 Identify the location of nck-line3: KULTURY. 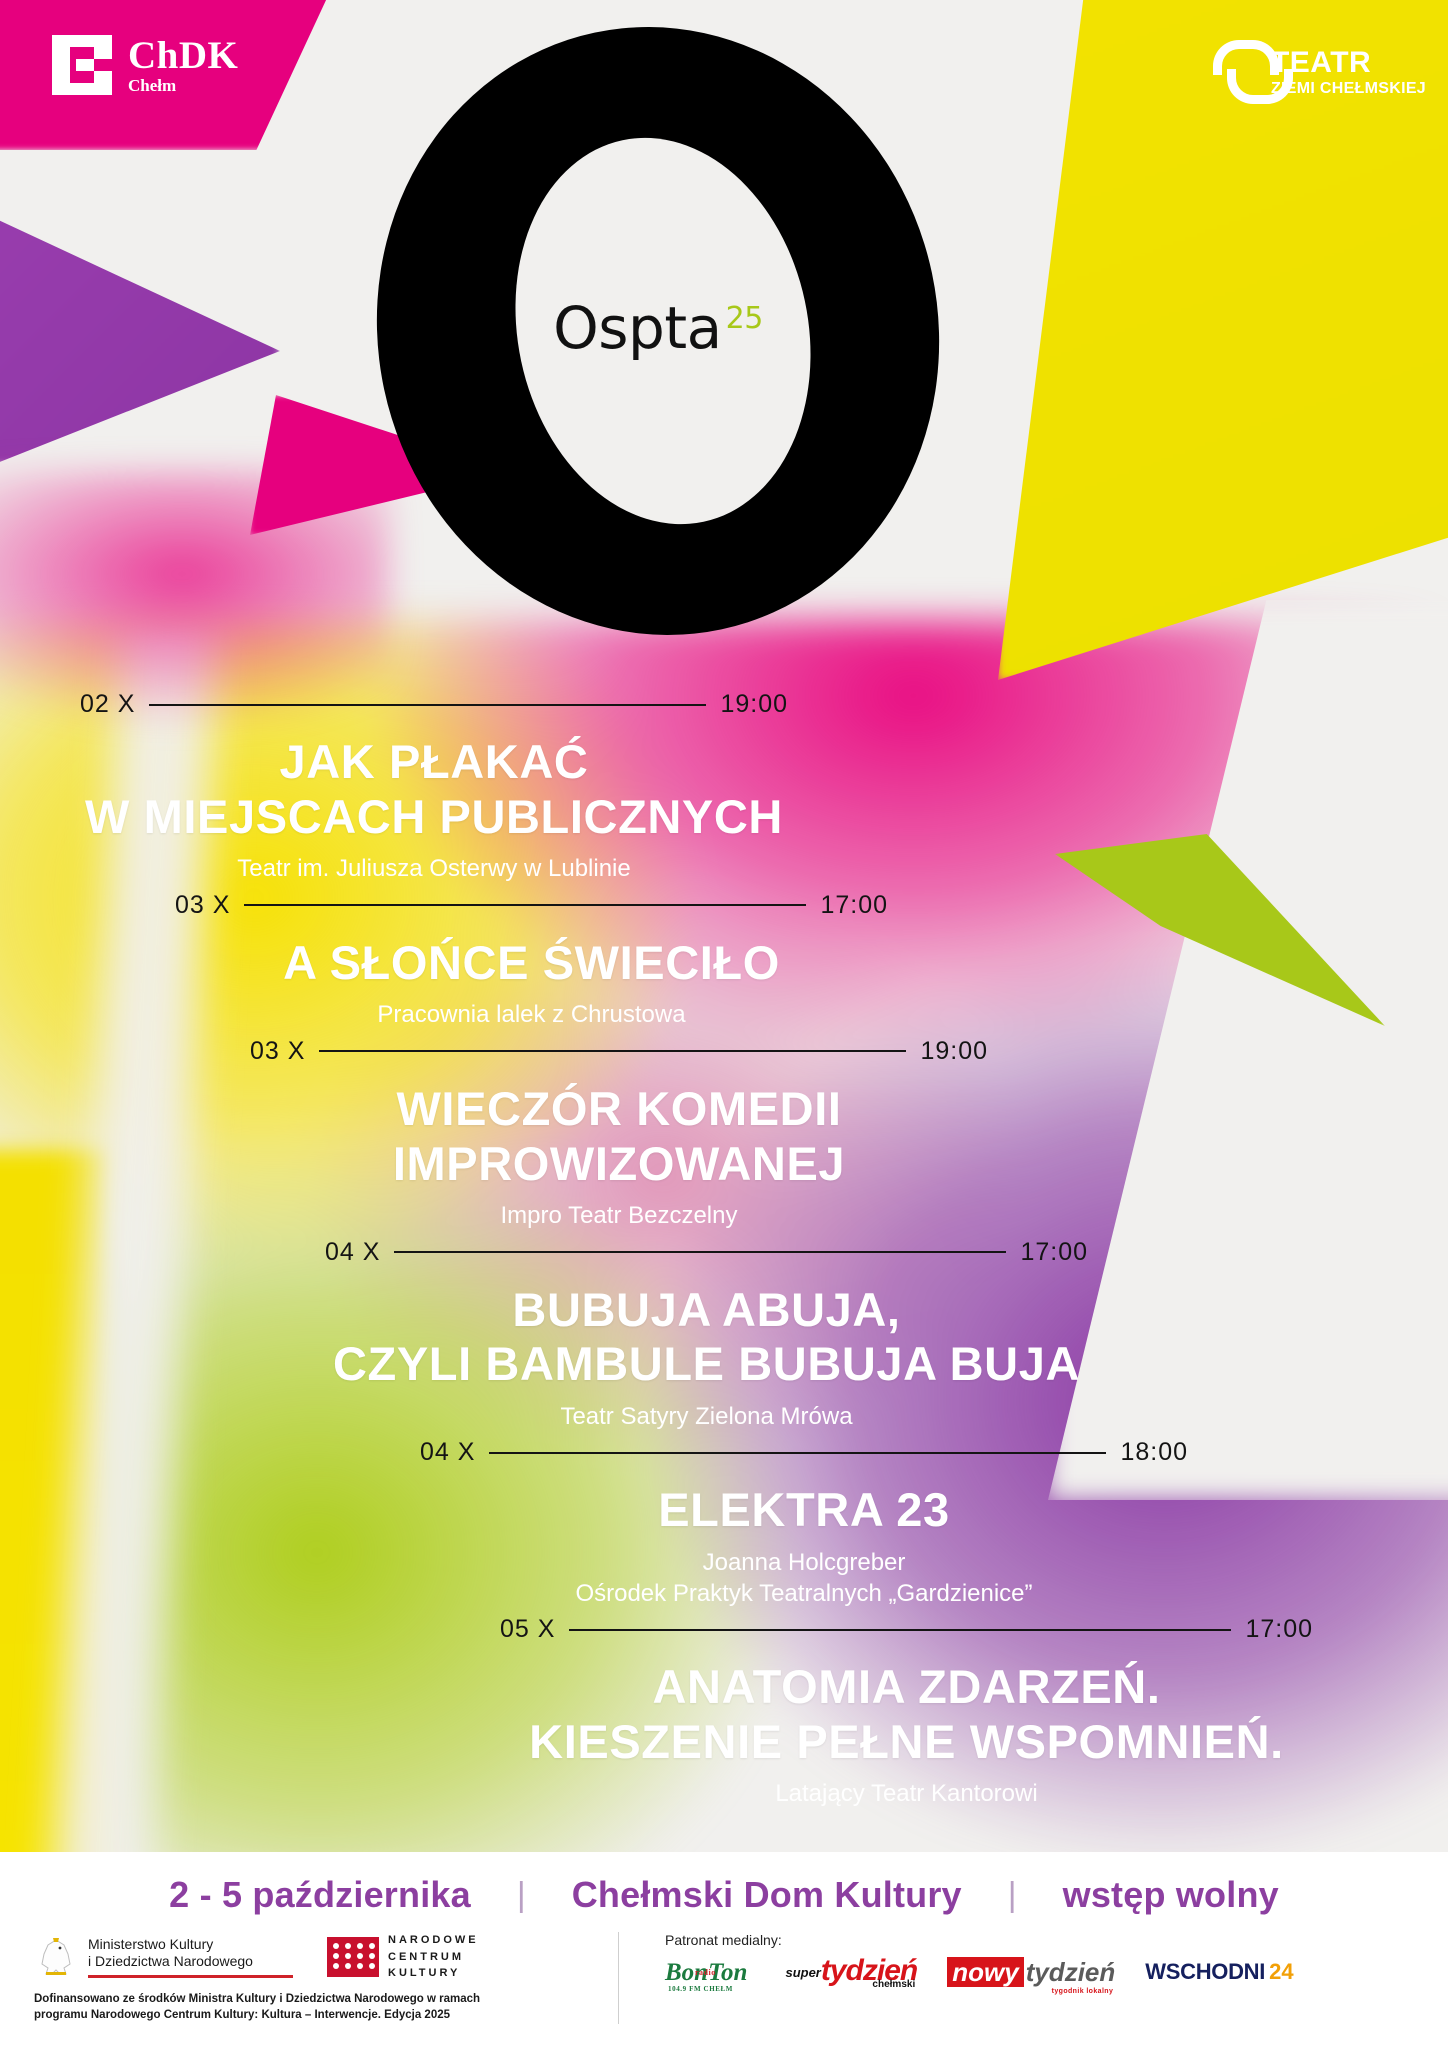
(424, 1973).